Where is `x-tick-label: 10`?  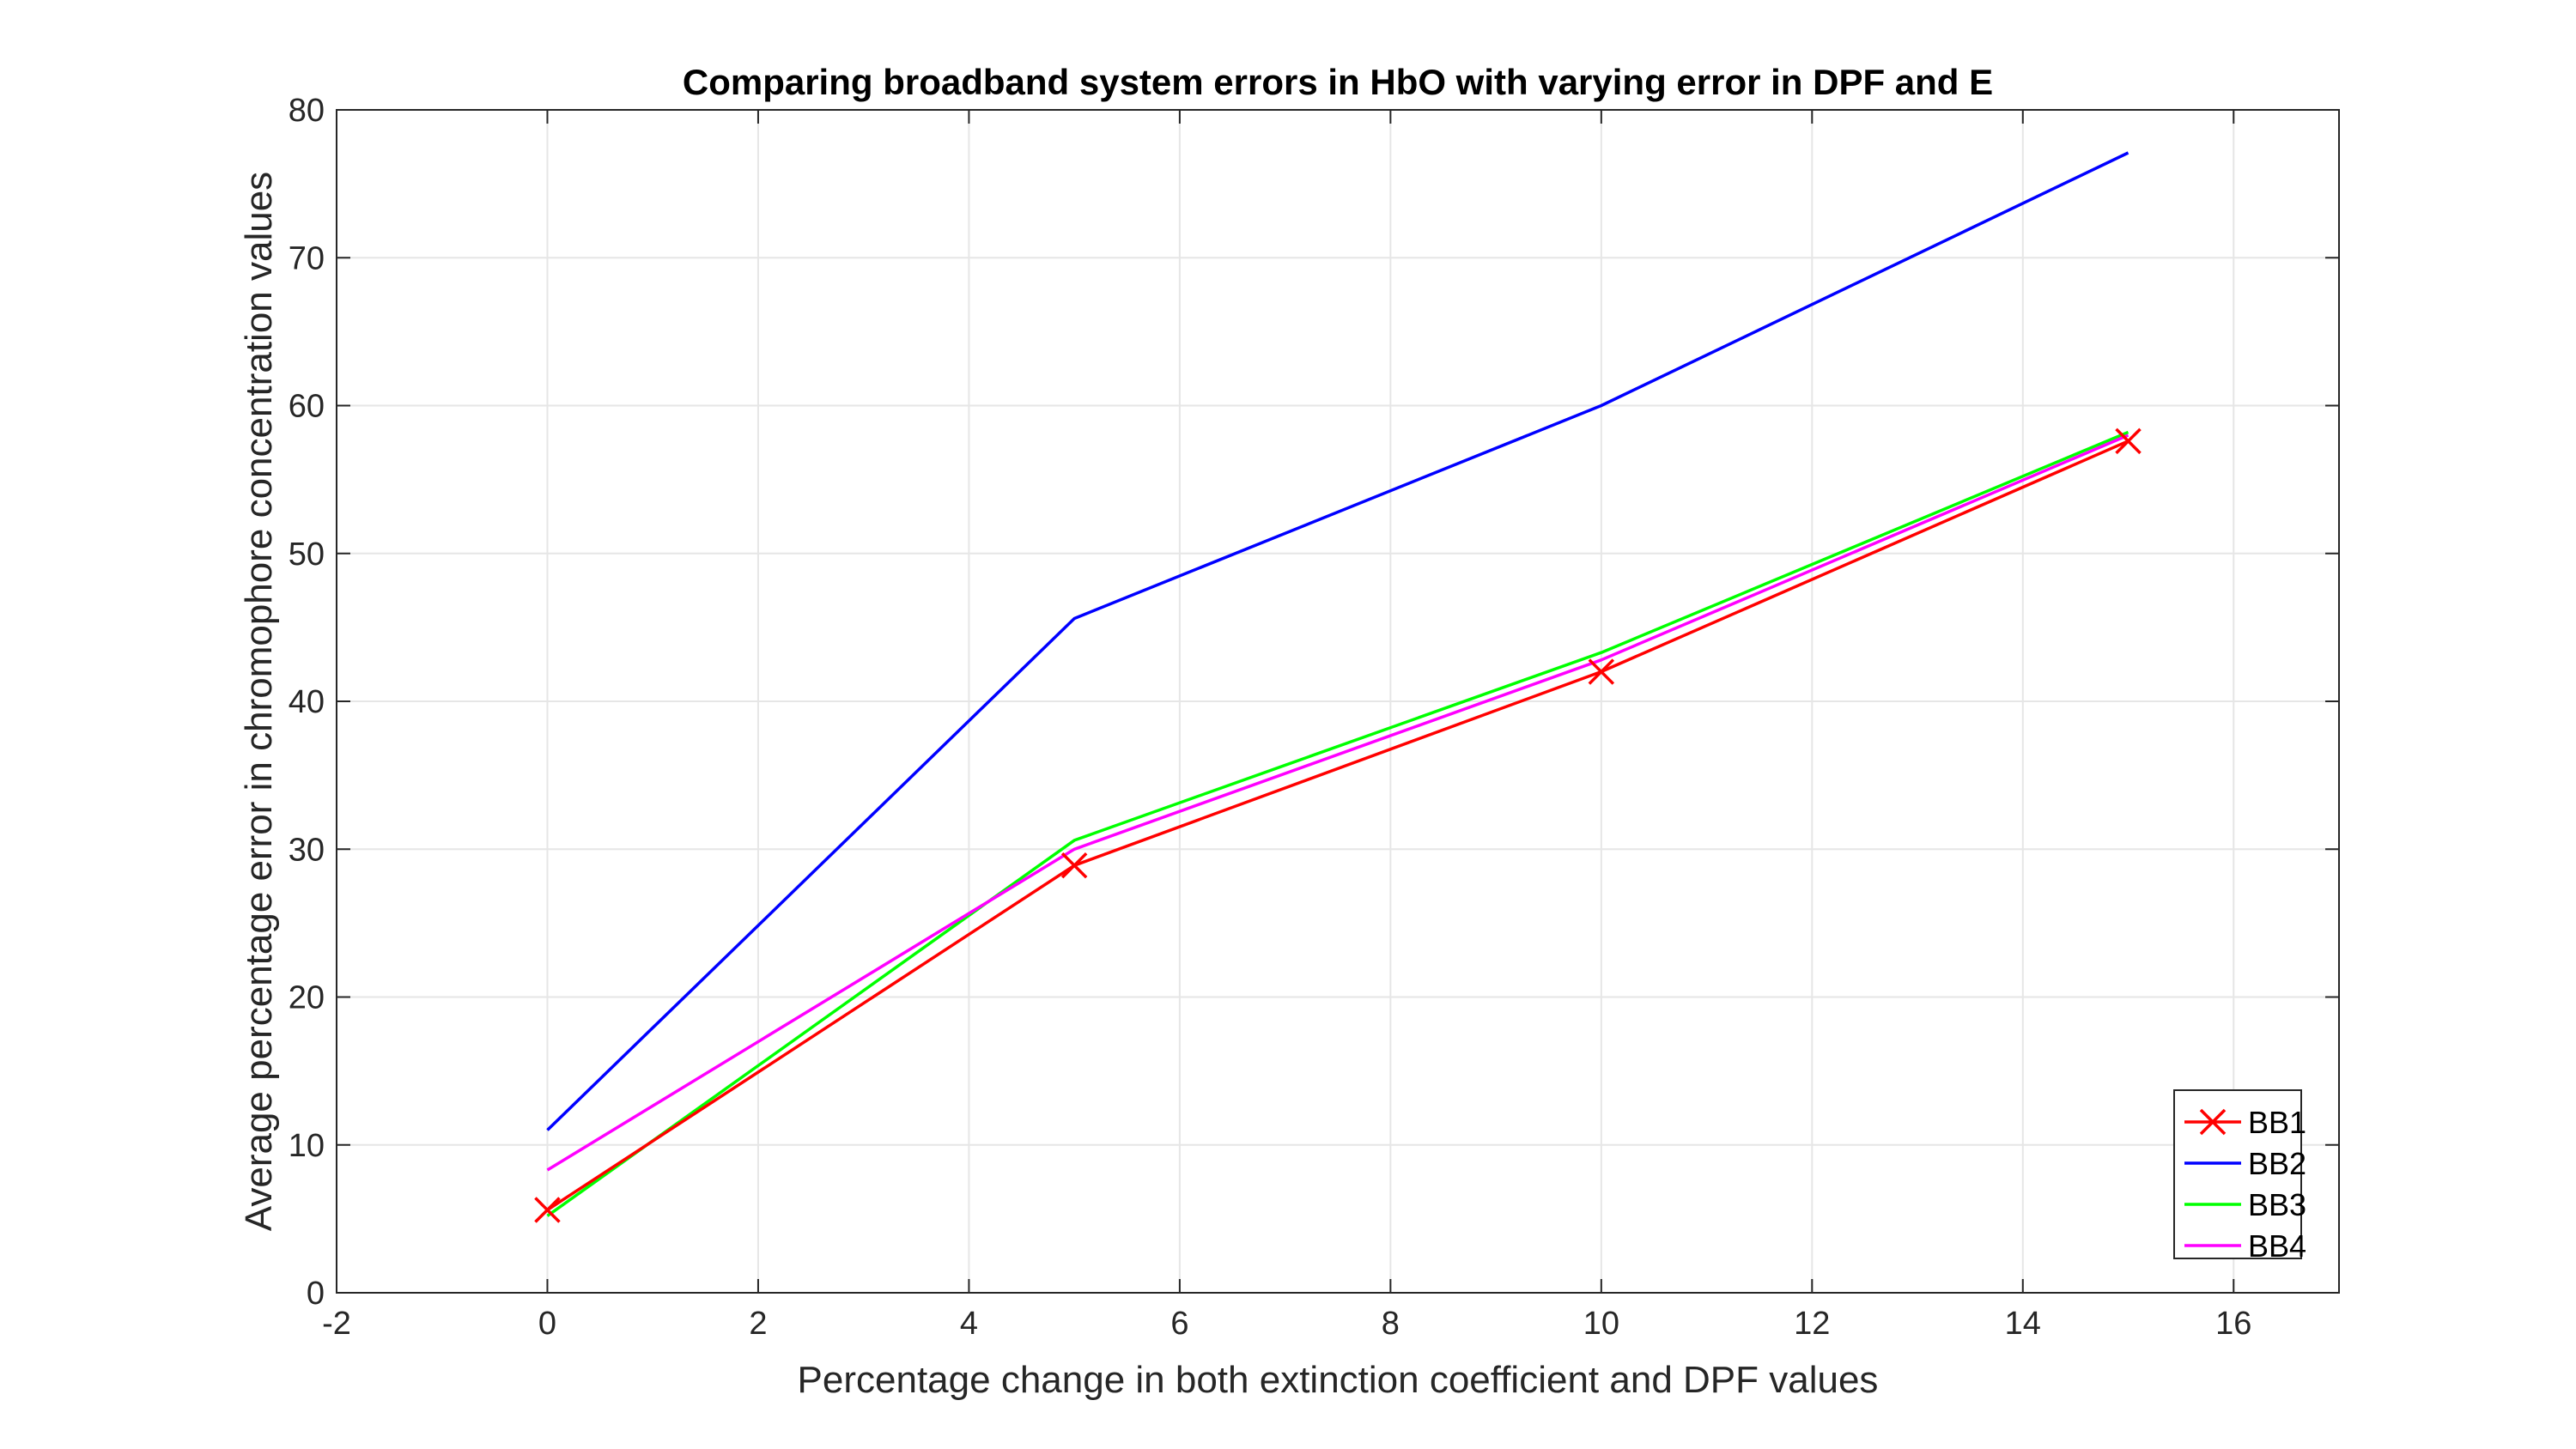
x-tick-label: 10 is located at coordinates (1601, 1324).